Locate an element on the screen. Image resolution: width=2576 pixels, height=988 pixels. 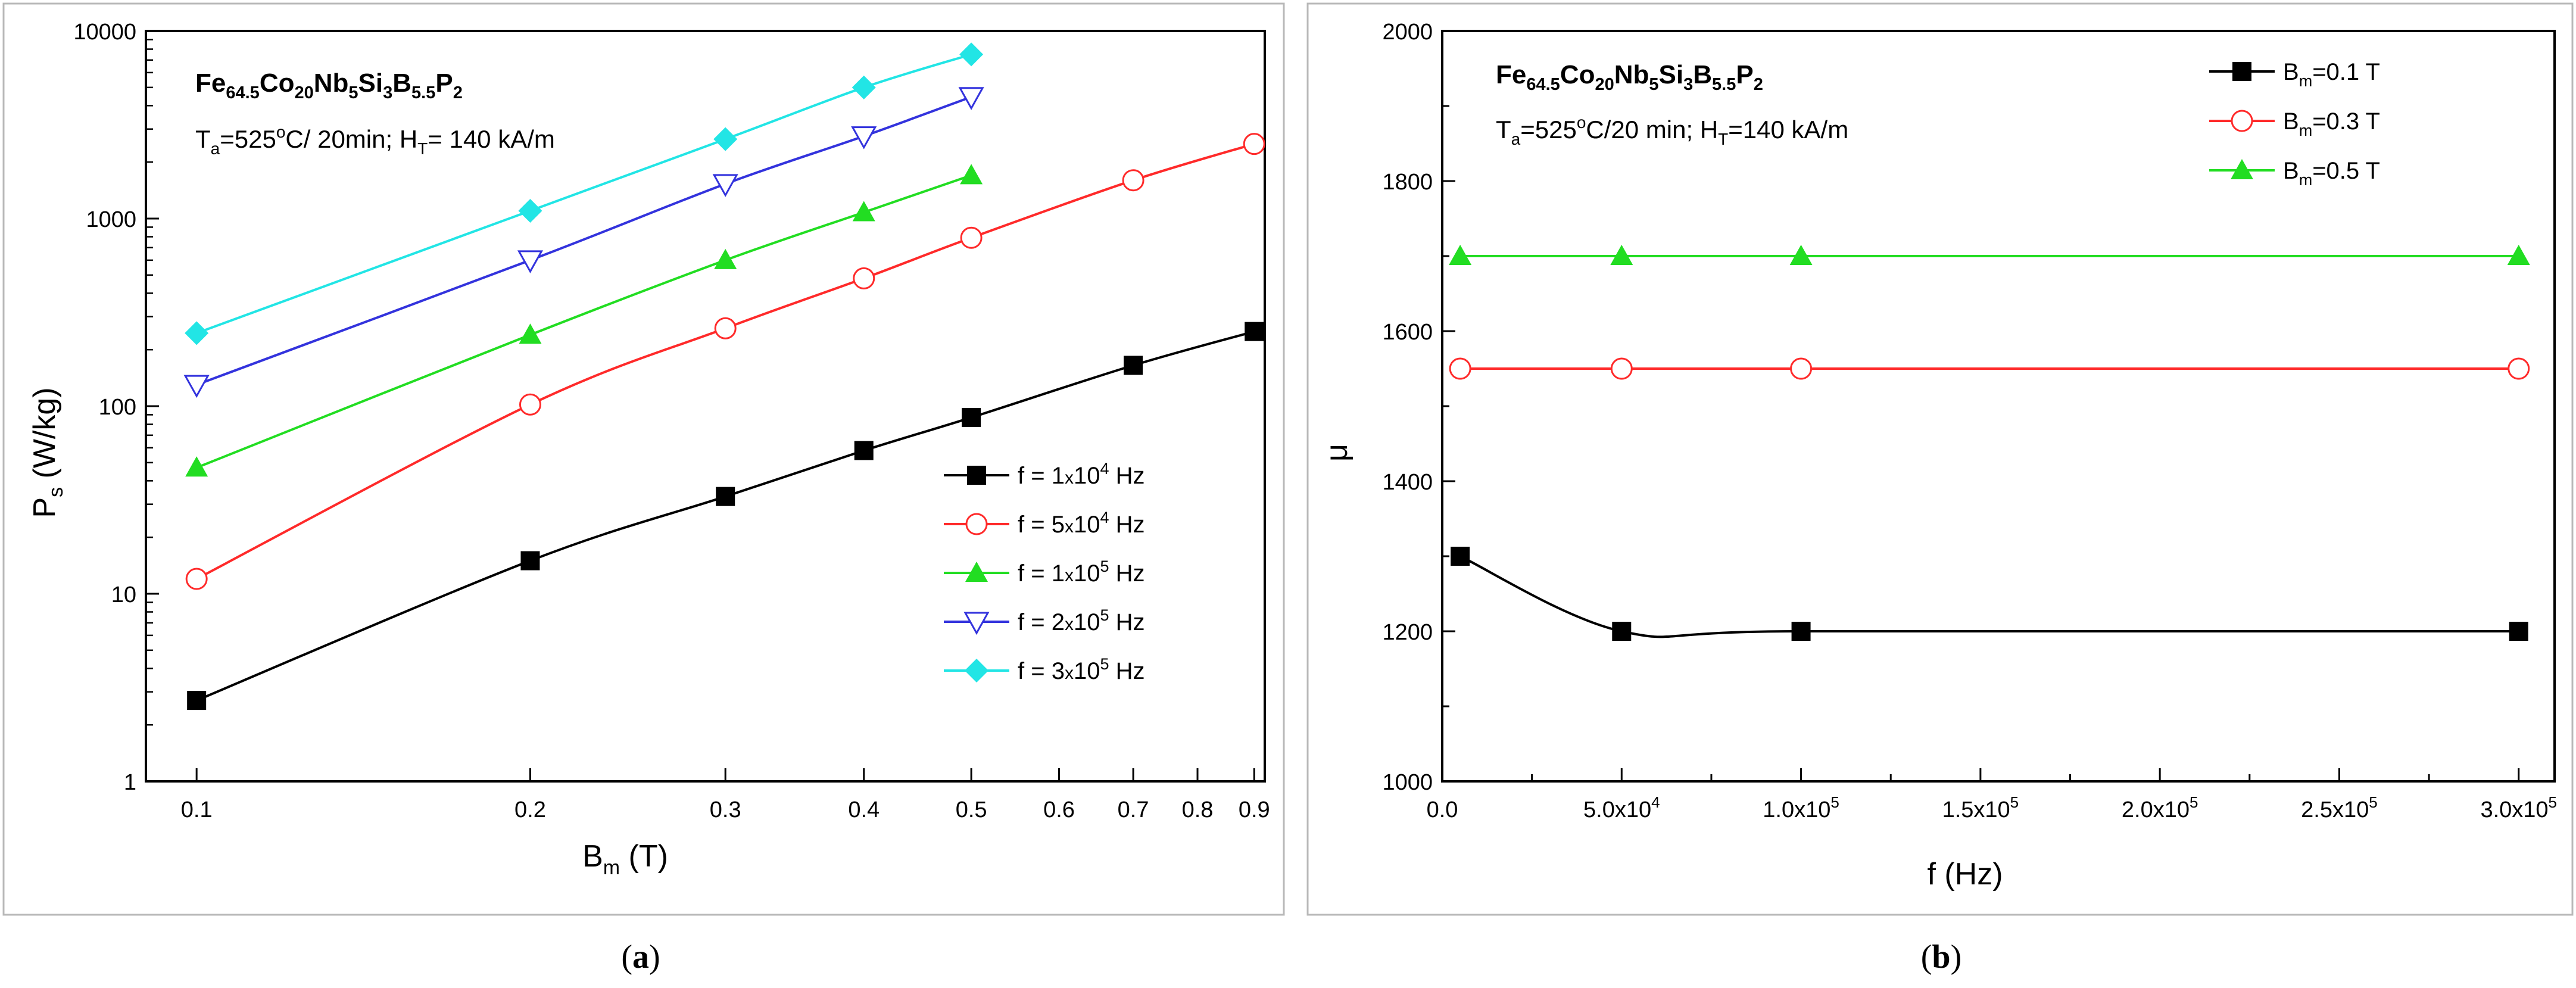
chart-a-y-tick-label-4: 10000 is located at coordinates (105, 32).